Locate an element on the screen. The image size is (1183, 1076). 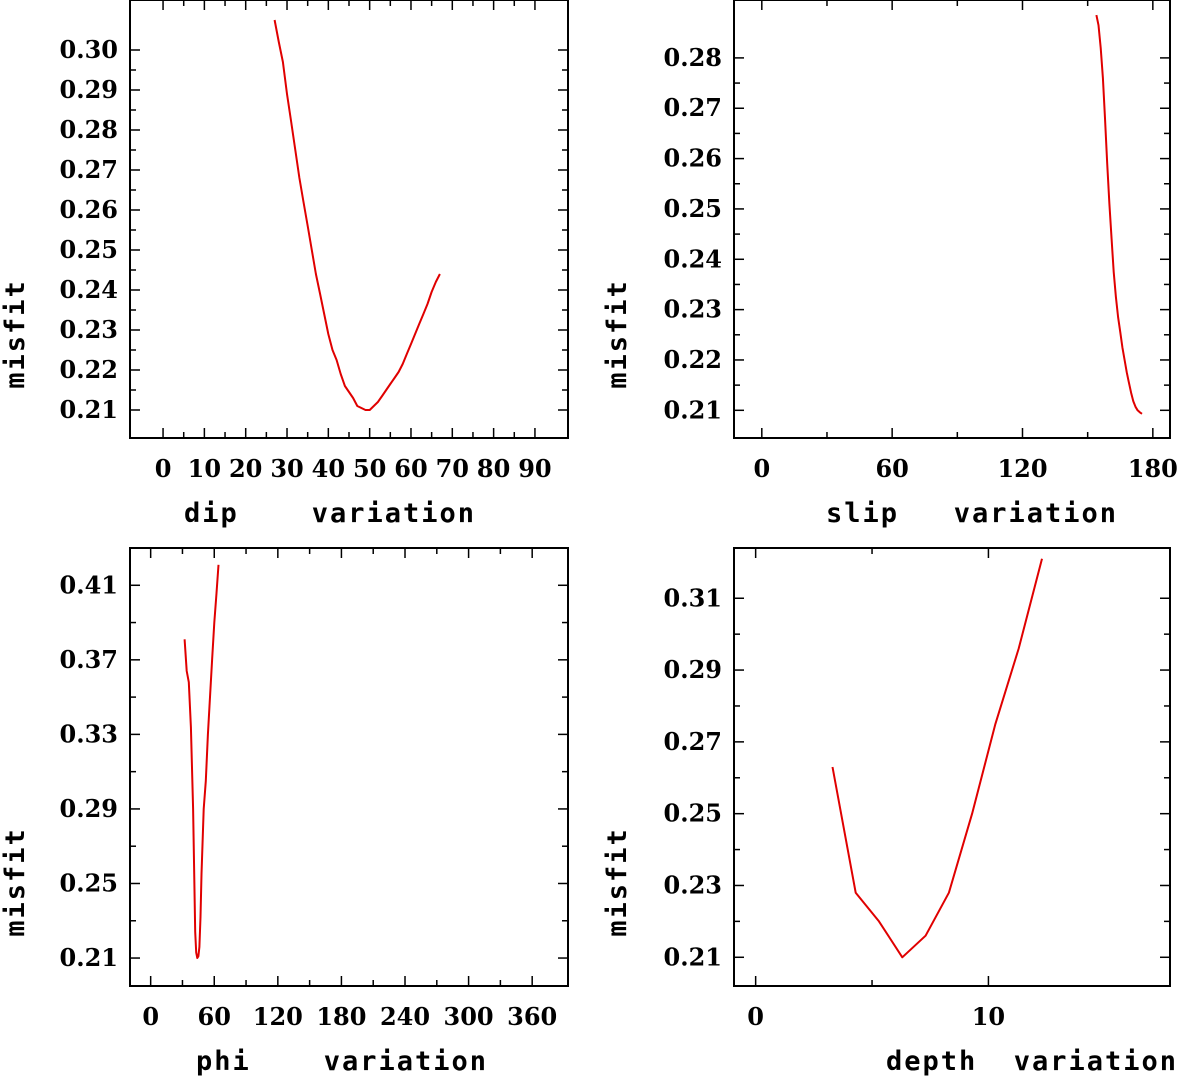
x-tick-label: 80 is located at coordinates (493, 468).